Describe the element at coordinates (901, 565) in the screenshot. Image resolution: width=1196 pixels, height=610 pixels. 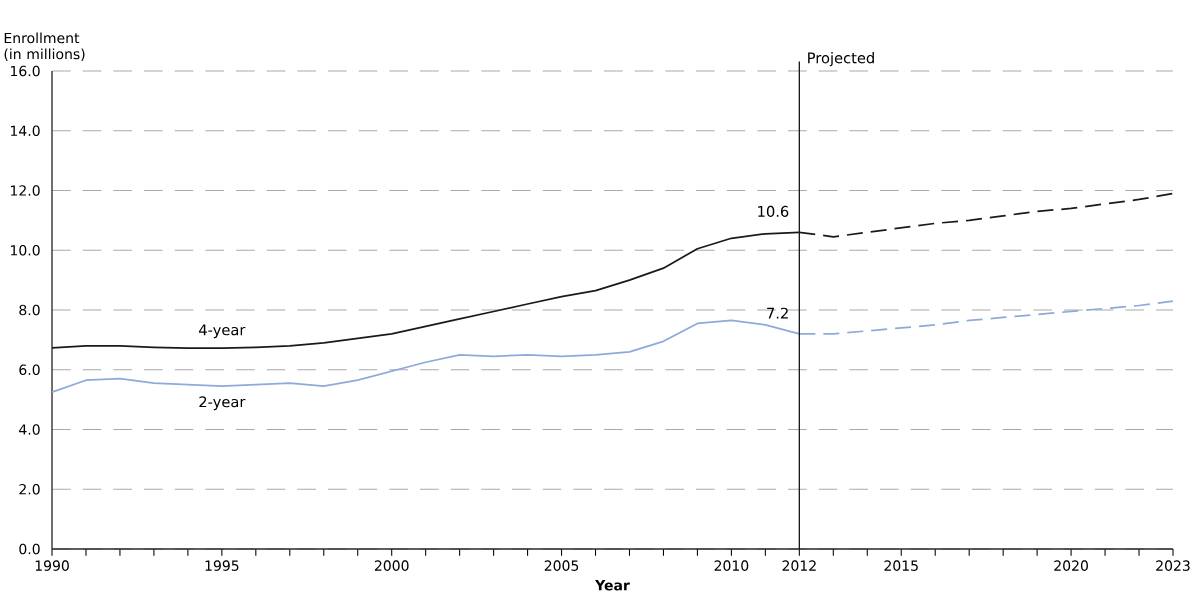
I see `x-tick-label: 2015` at that location.